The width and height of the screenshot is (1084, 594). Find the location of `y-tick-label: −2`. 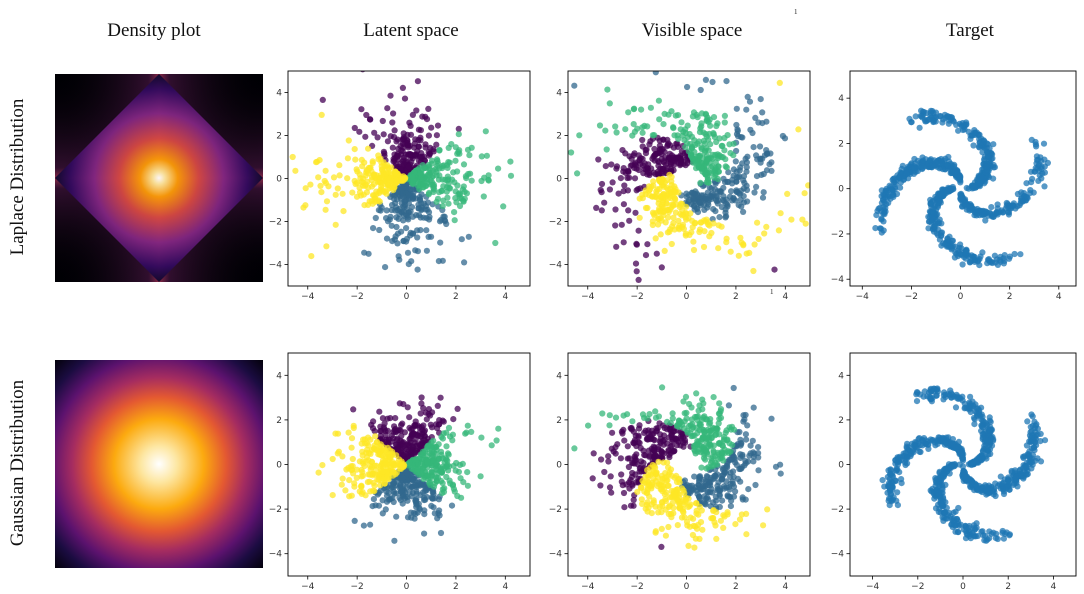

y-tick-label: −2 is located at coordinates (275, 223).